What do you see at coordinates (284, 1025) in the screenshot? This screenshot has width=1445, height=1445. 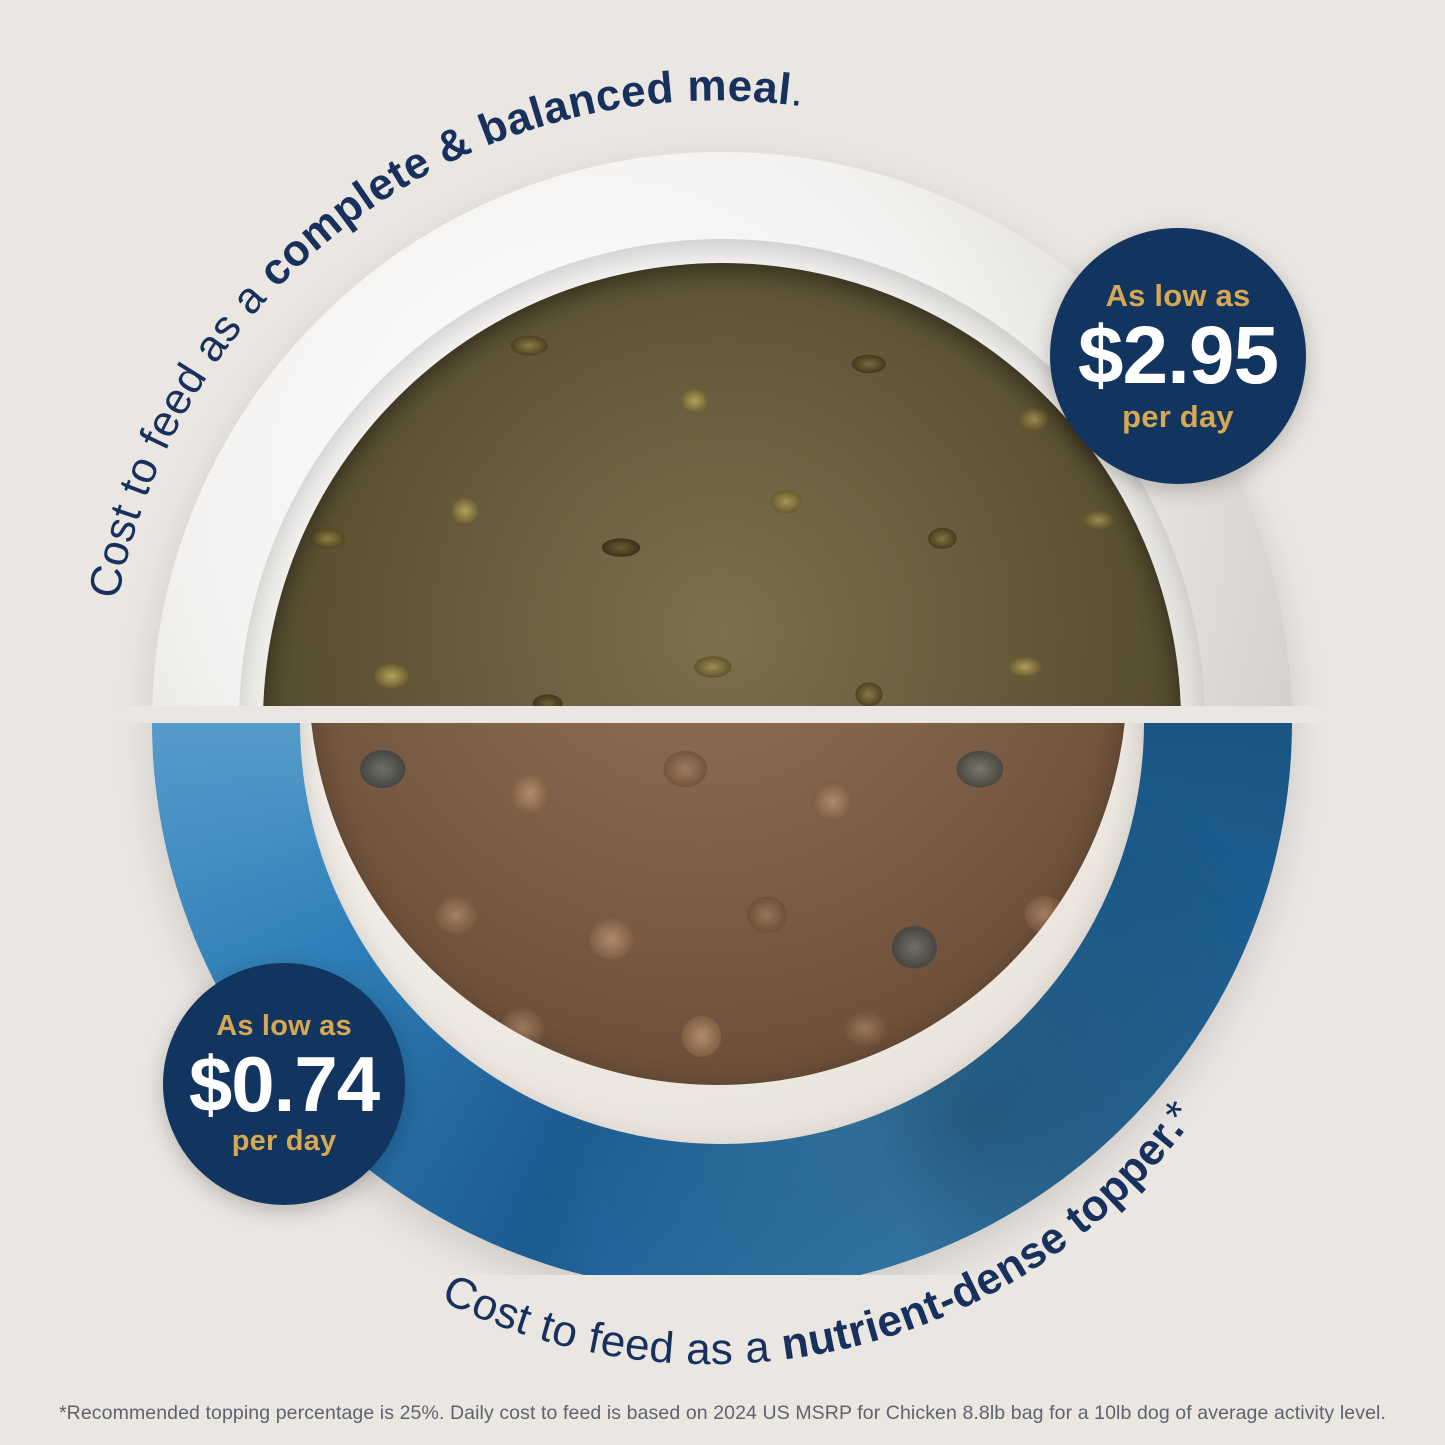 I see `badge-topper-lead: As low as` at bounding box center [284, 1025].